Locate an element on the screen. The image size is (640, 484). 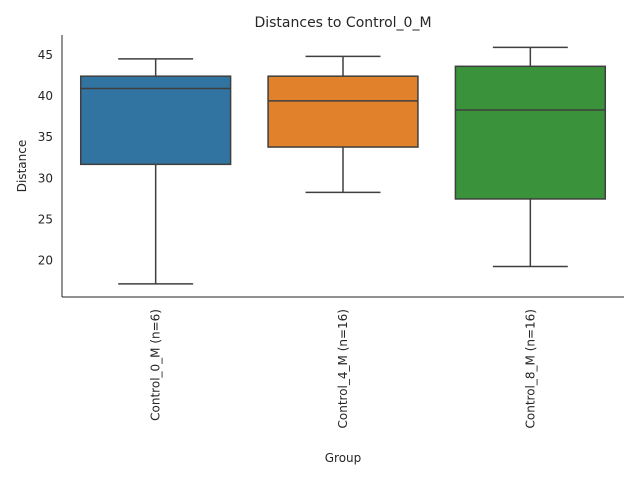
x-tick-label: Control_8_M (n=16) is located at coordinates (530, 368).